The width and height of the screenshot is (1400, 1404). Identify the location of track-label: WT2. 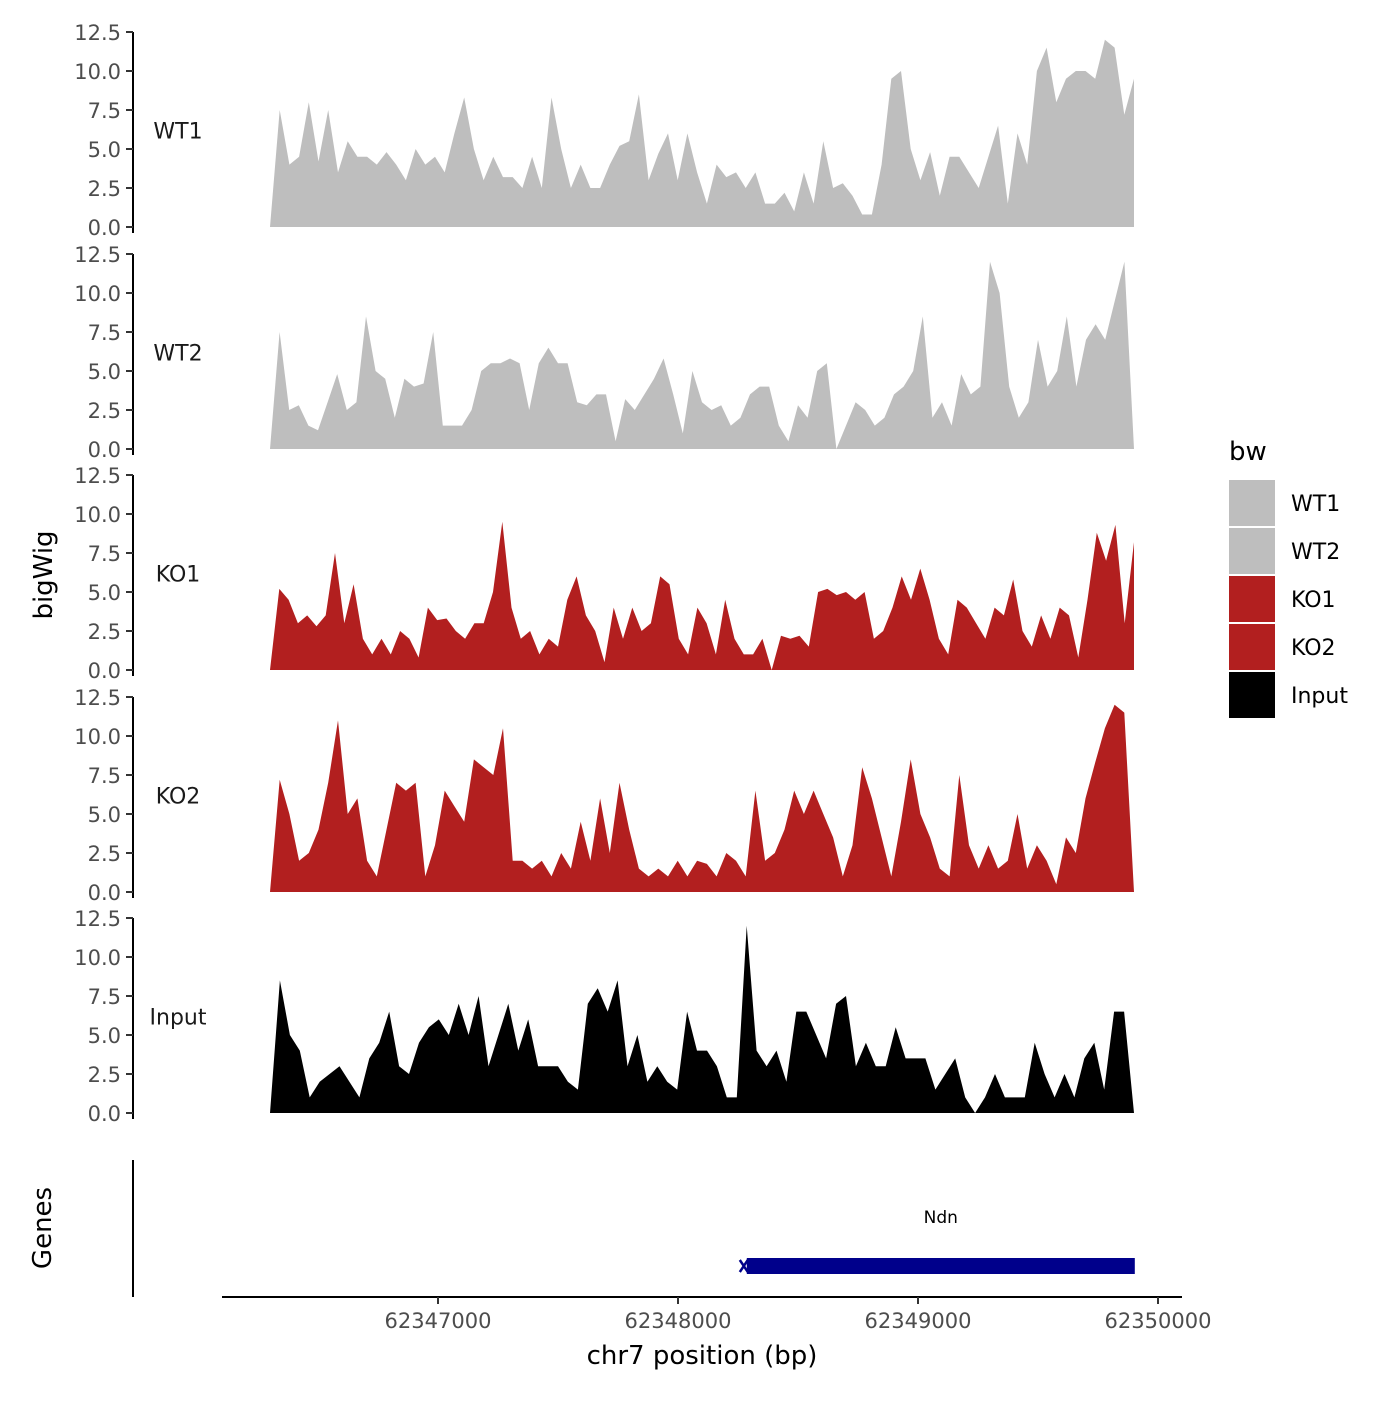
(177, 354).